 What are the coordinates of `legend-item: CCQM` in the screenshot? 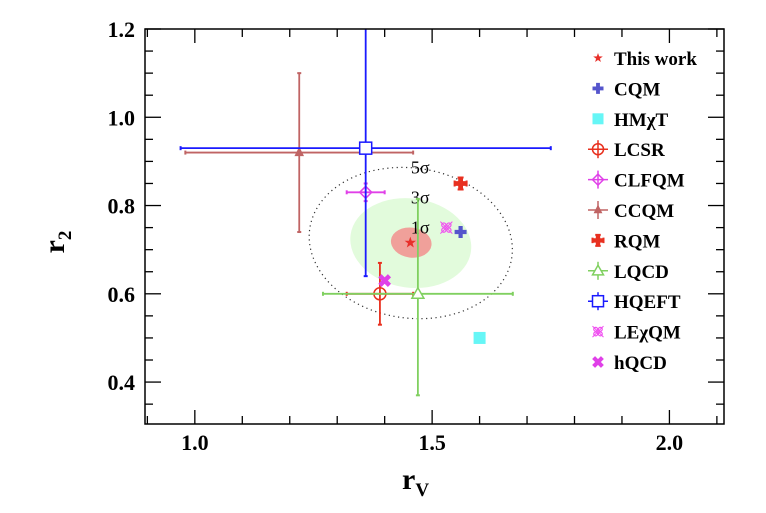 It's located at (631, 211).